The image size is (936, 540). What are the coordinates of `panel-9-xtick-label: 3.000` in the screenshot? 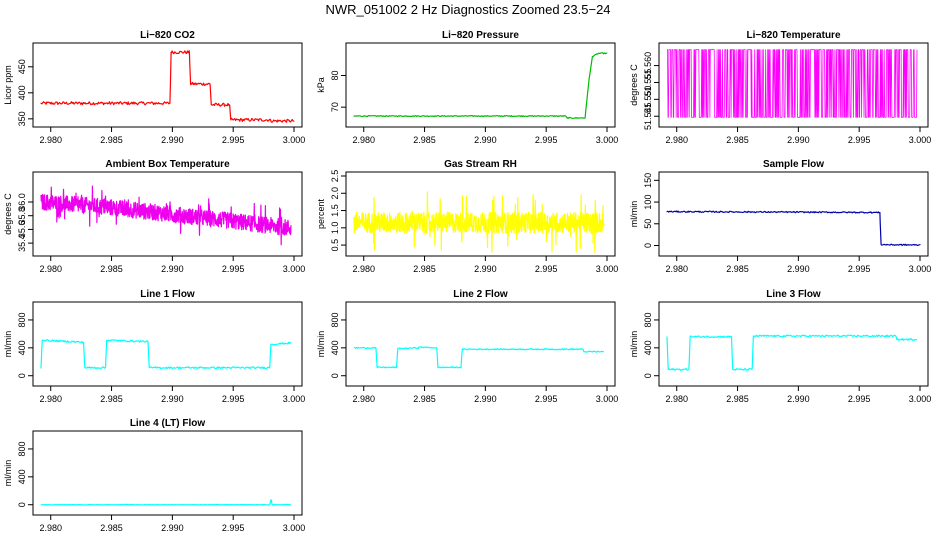 It's located at (920, 399).